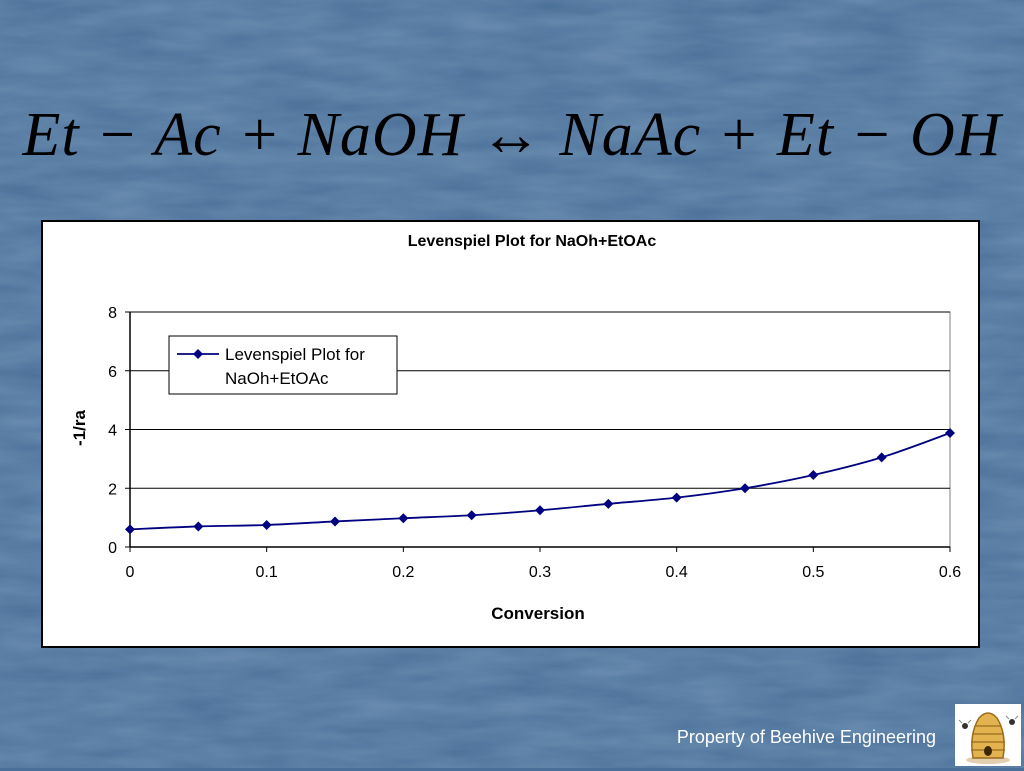 The image size is (1024, 771). What do you see at coordinates (295, 354) in the screenshot?
I see `legend-label: Levenspiel Plot for` at bounding box center [295, 354].